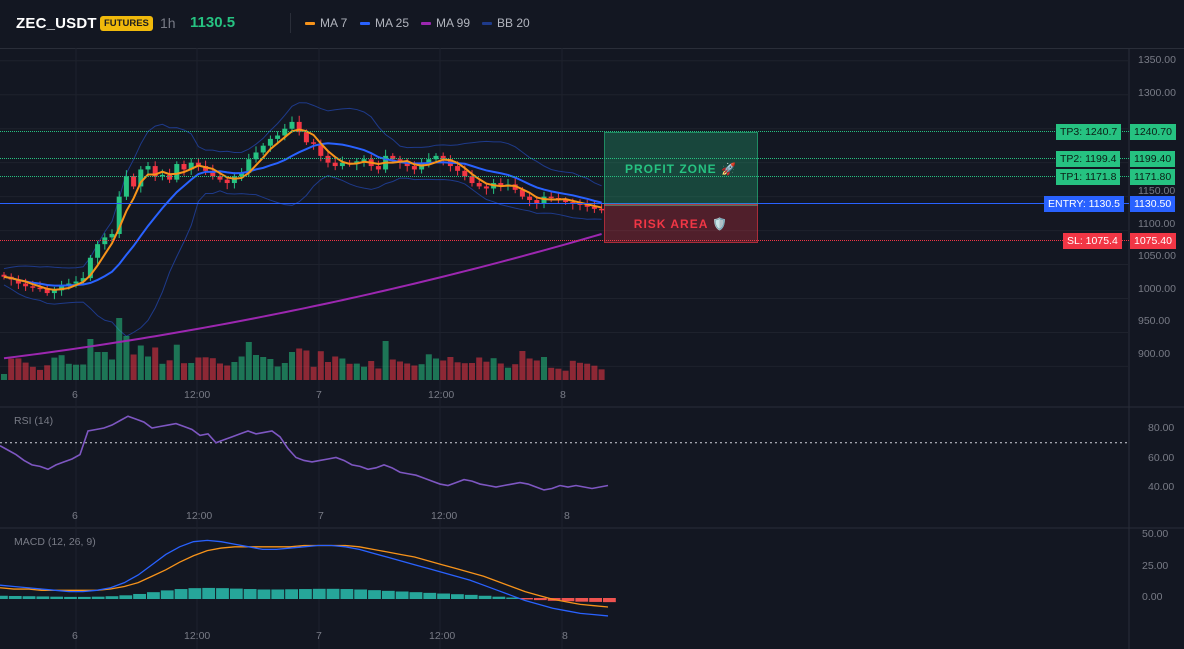  I want to click on time-axis-label: 8, so click(567, 516).